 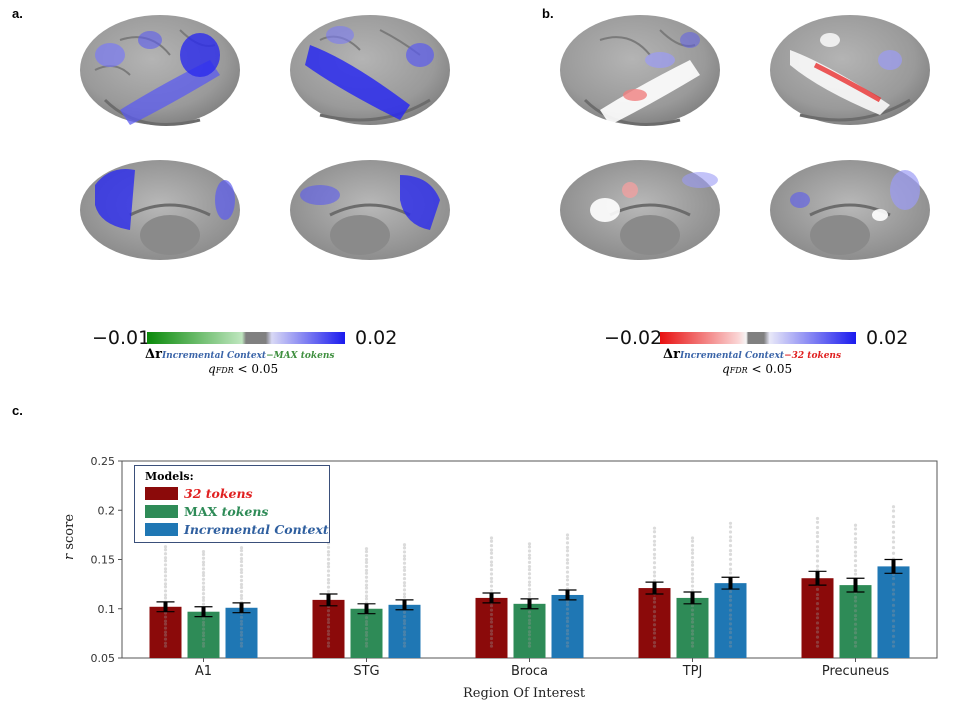 I want to click on y-tick-label: 0.05, so click(x=103, y=658).